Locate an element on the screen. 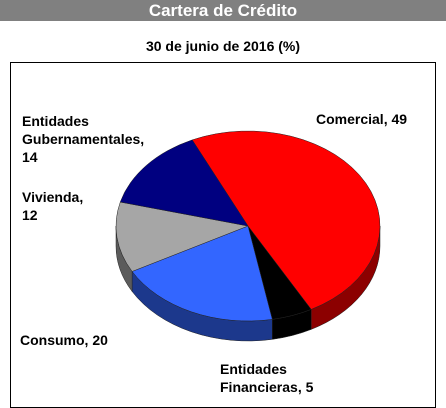 The height and width of the screenshot is (408, 446). value-label: 14 is located at coordinates (30, 157).